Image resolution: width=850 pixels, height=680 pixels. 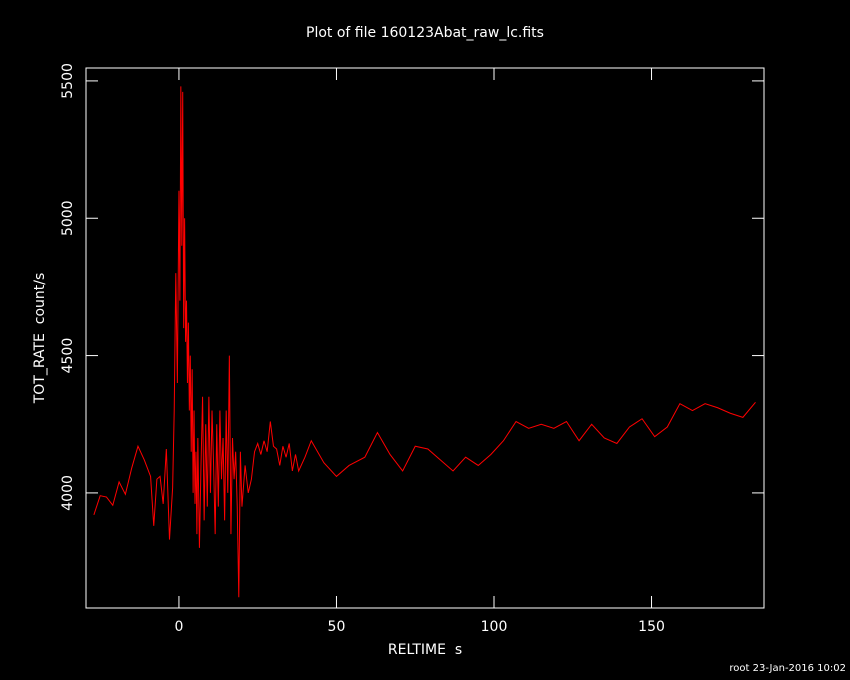 What do you see at coordinates (178, 627) in the screenshot?
I see `x-tick-label: 0` at bounding box center [178, 627].